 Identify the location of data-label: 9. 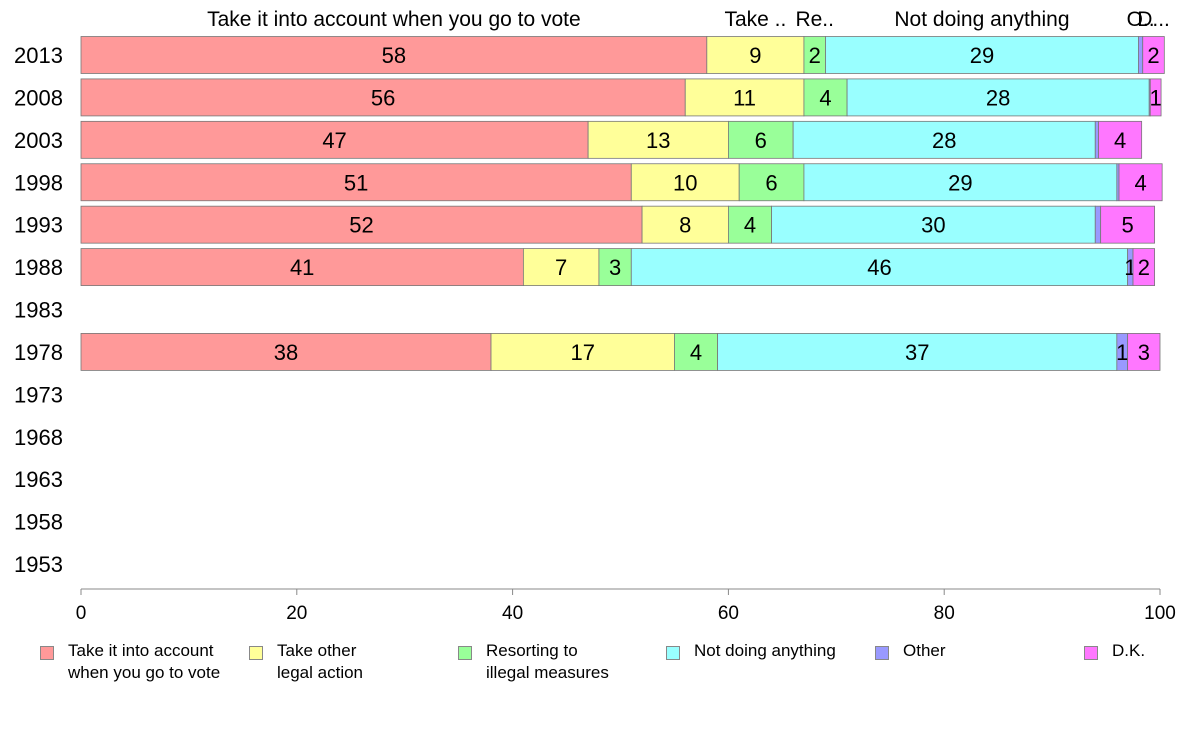
(755, 55).